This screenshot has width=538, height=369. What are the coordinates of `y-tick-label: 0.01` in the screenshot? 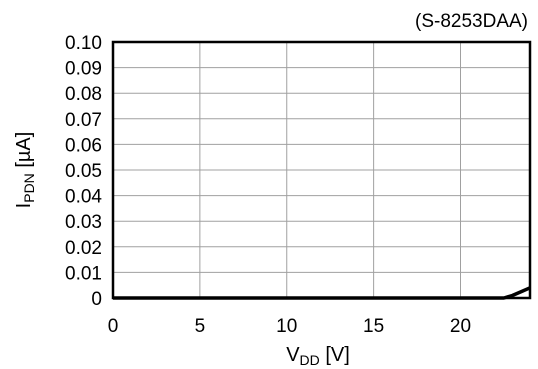 It's located at (83, 273).